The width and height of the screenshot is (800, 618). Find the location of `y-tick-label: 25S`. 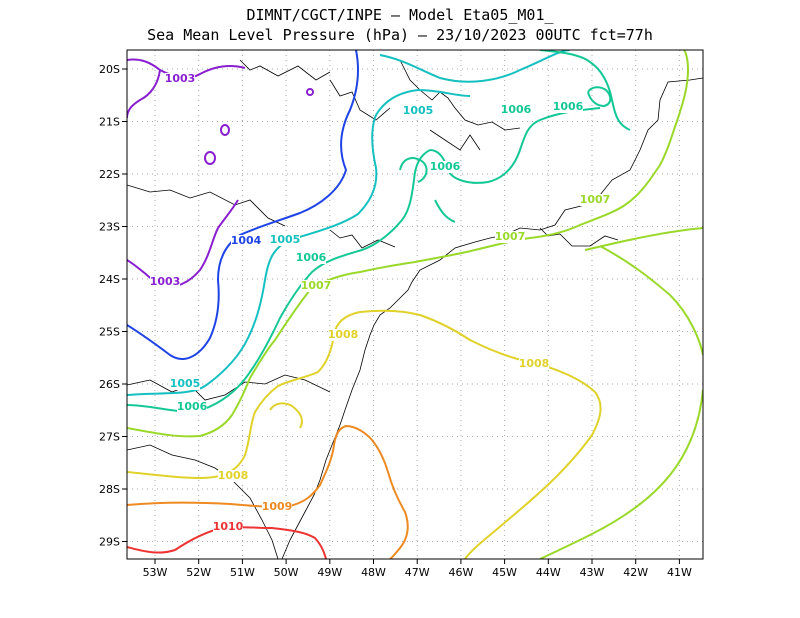

y-tick-label: 25S is located at coordinates (109, 332).